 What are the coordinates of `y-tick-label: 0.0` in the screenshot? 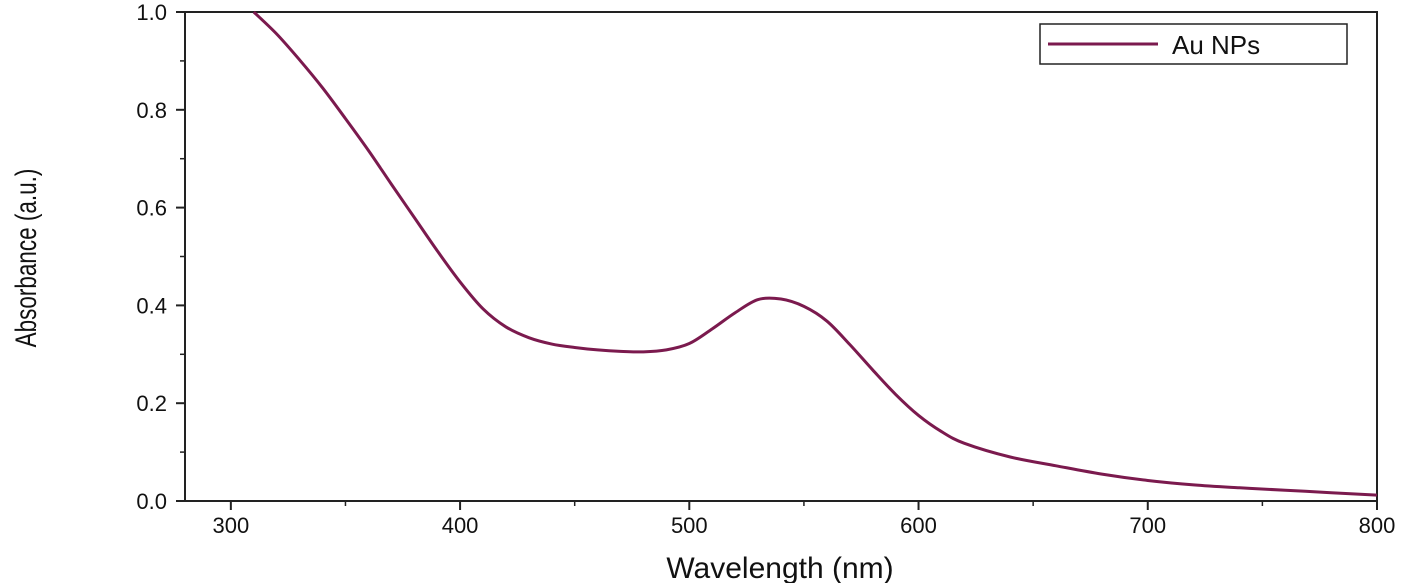 It's located at (151, 501).